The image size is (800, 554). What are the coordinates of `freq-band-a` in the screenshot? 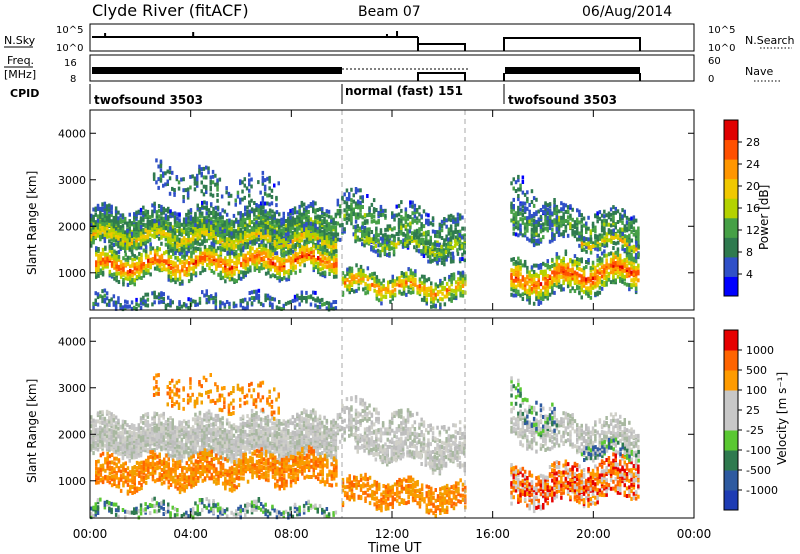 It's located at (217, 70).